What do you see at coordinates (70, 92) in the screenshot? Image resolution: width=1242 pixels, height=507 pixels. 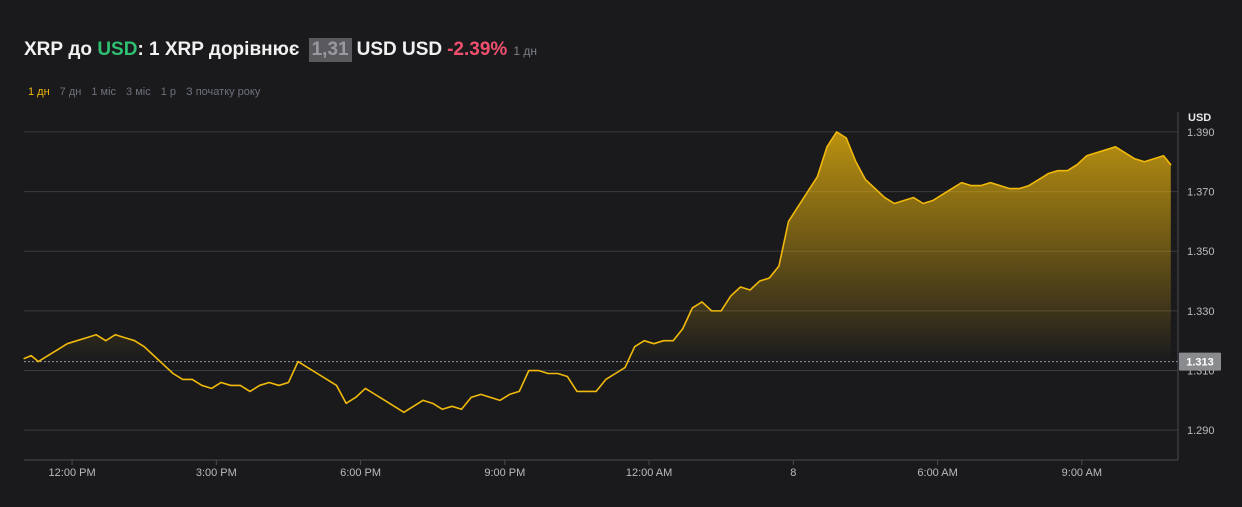 I see `tab-7d: 7 дн` at bounding box center [70, 92].